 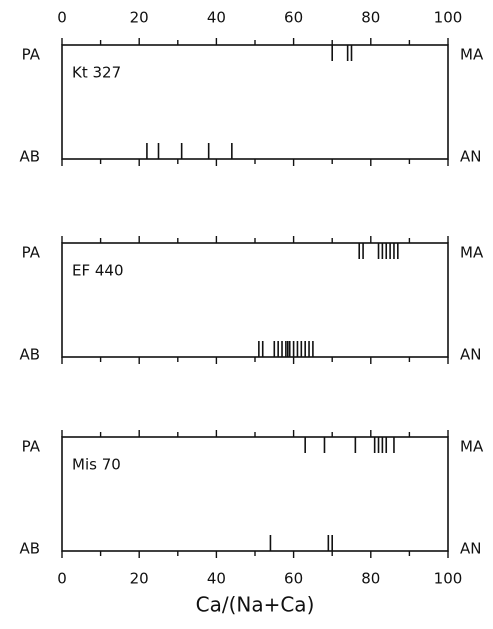 I want to click on panel-title: Mis 70, so click(x=96, y=465).